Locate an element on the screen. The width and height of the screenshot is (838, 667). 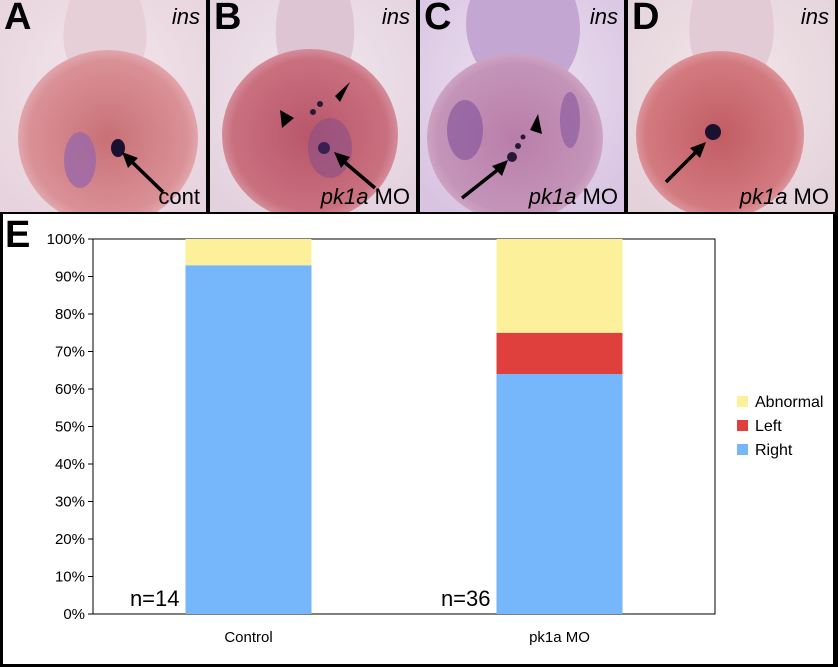
legend-label: Abnormal is located at coordinates (789, 402).